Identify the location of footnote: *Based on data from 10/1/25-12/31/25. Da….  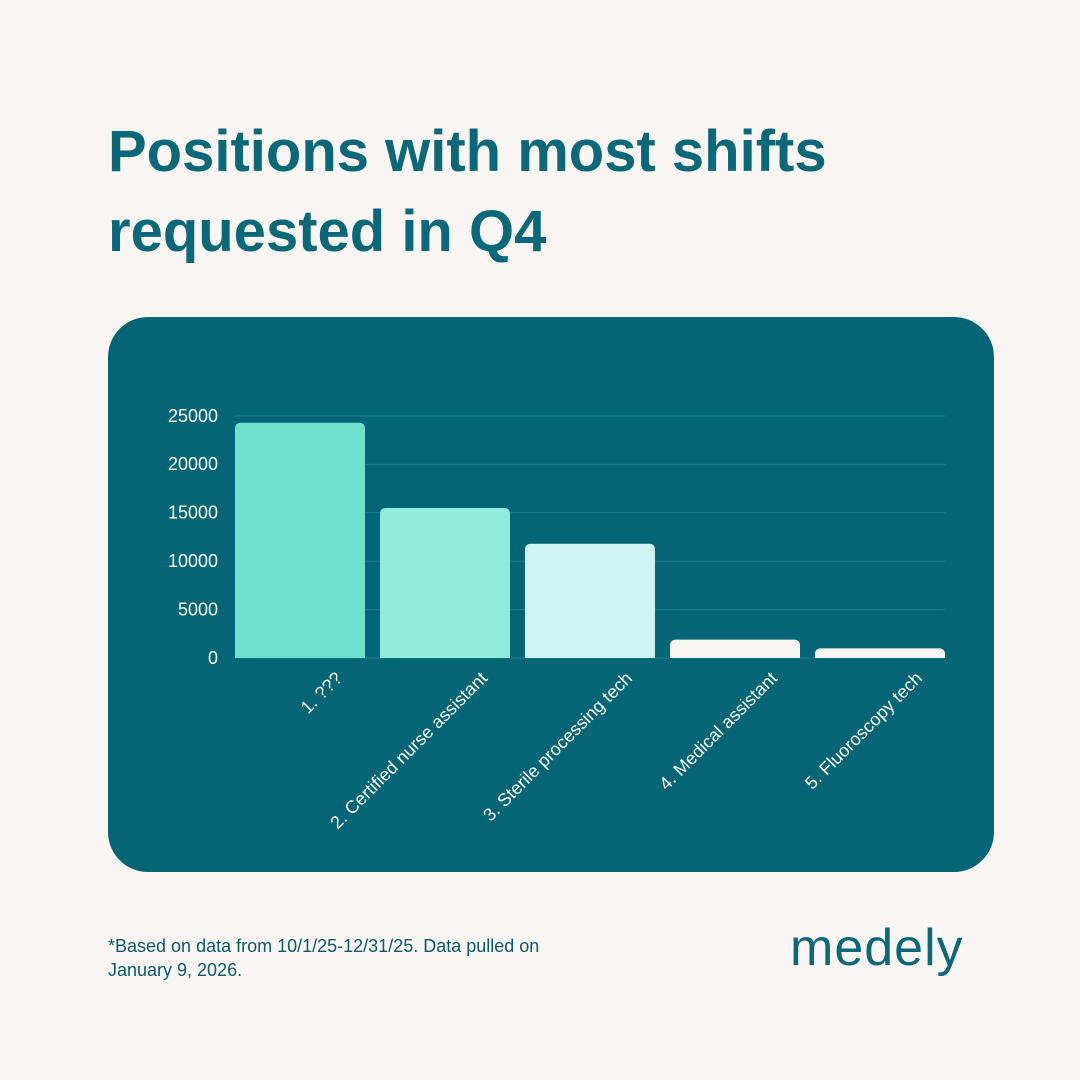
(323, 958).